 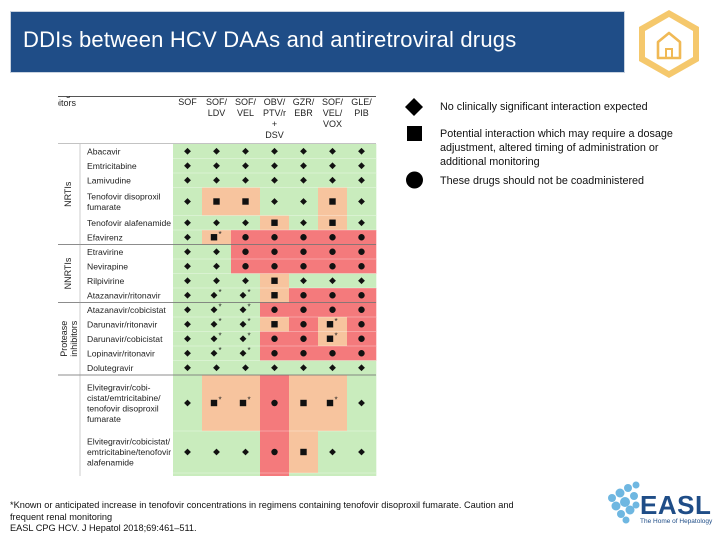 What do you see at coordinates (73, 102) in the screenshot?
I see `group-label-4: Entry/integraseinhibitors` at bounding box center [73, 102].